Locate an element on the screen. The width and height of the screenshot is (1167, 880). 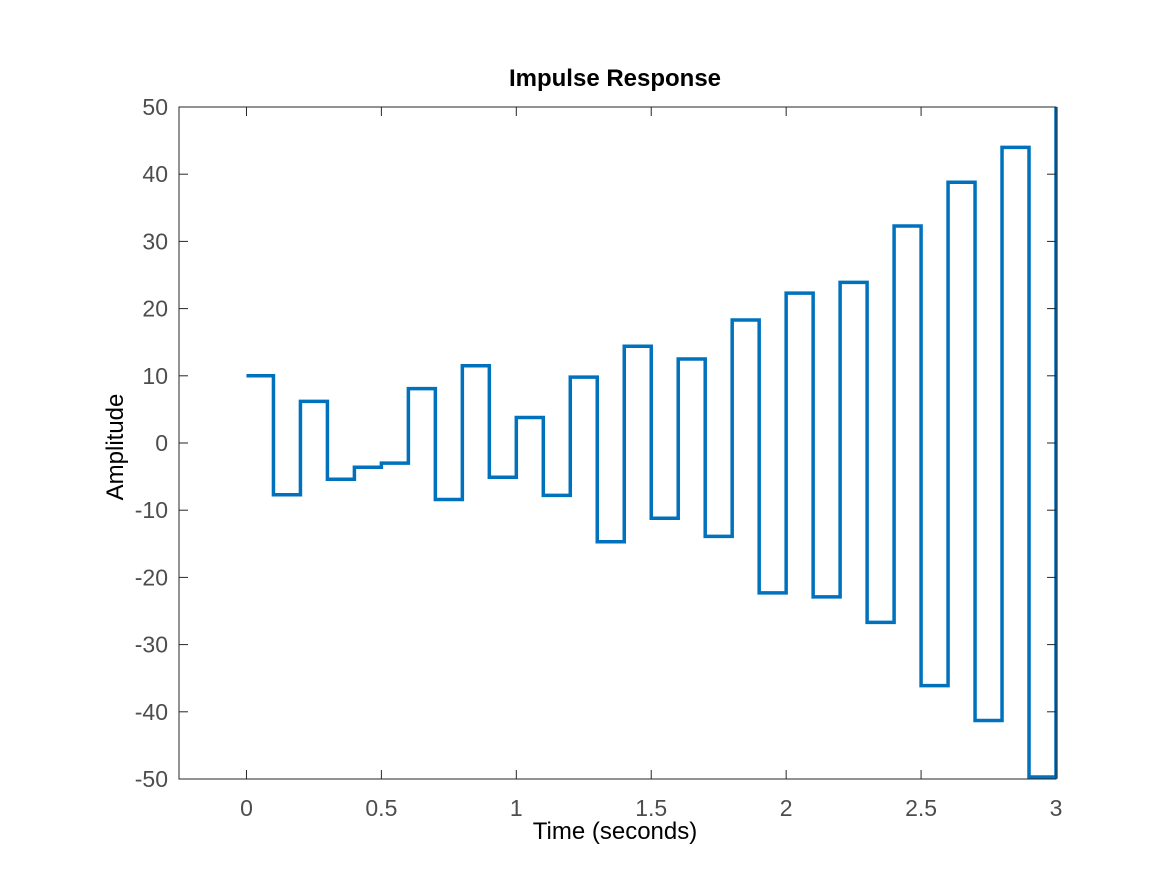
x-tick-label: 3 is located at coordinates (1056, 808).